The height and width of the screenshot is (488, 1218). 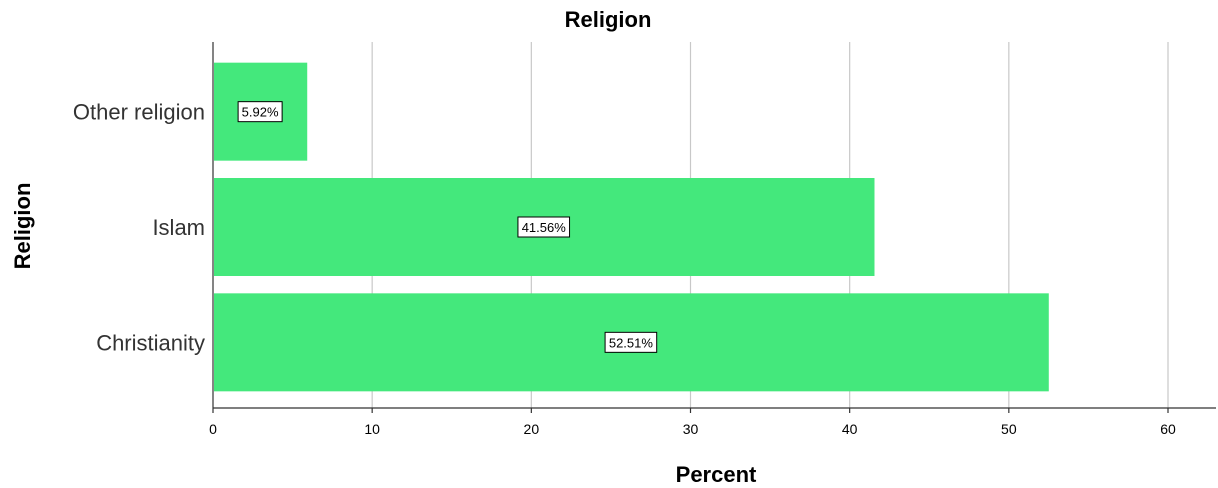 I want to click on x-axis-title: Percent, so click(x=716, y=474).